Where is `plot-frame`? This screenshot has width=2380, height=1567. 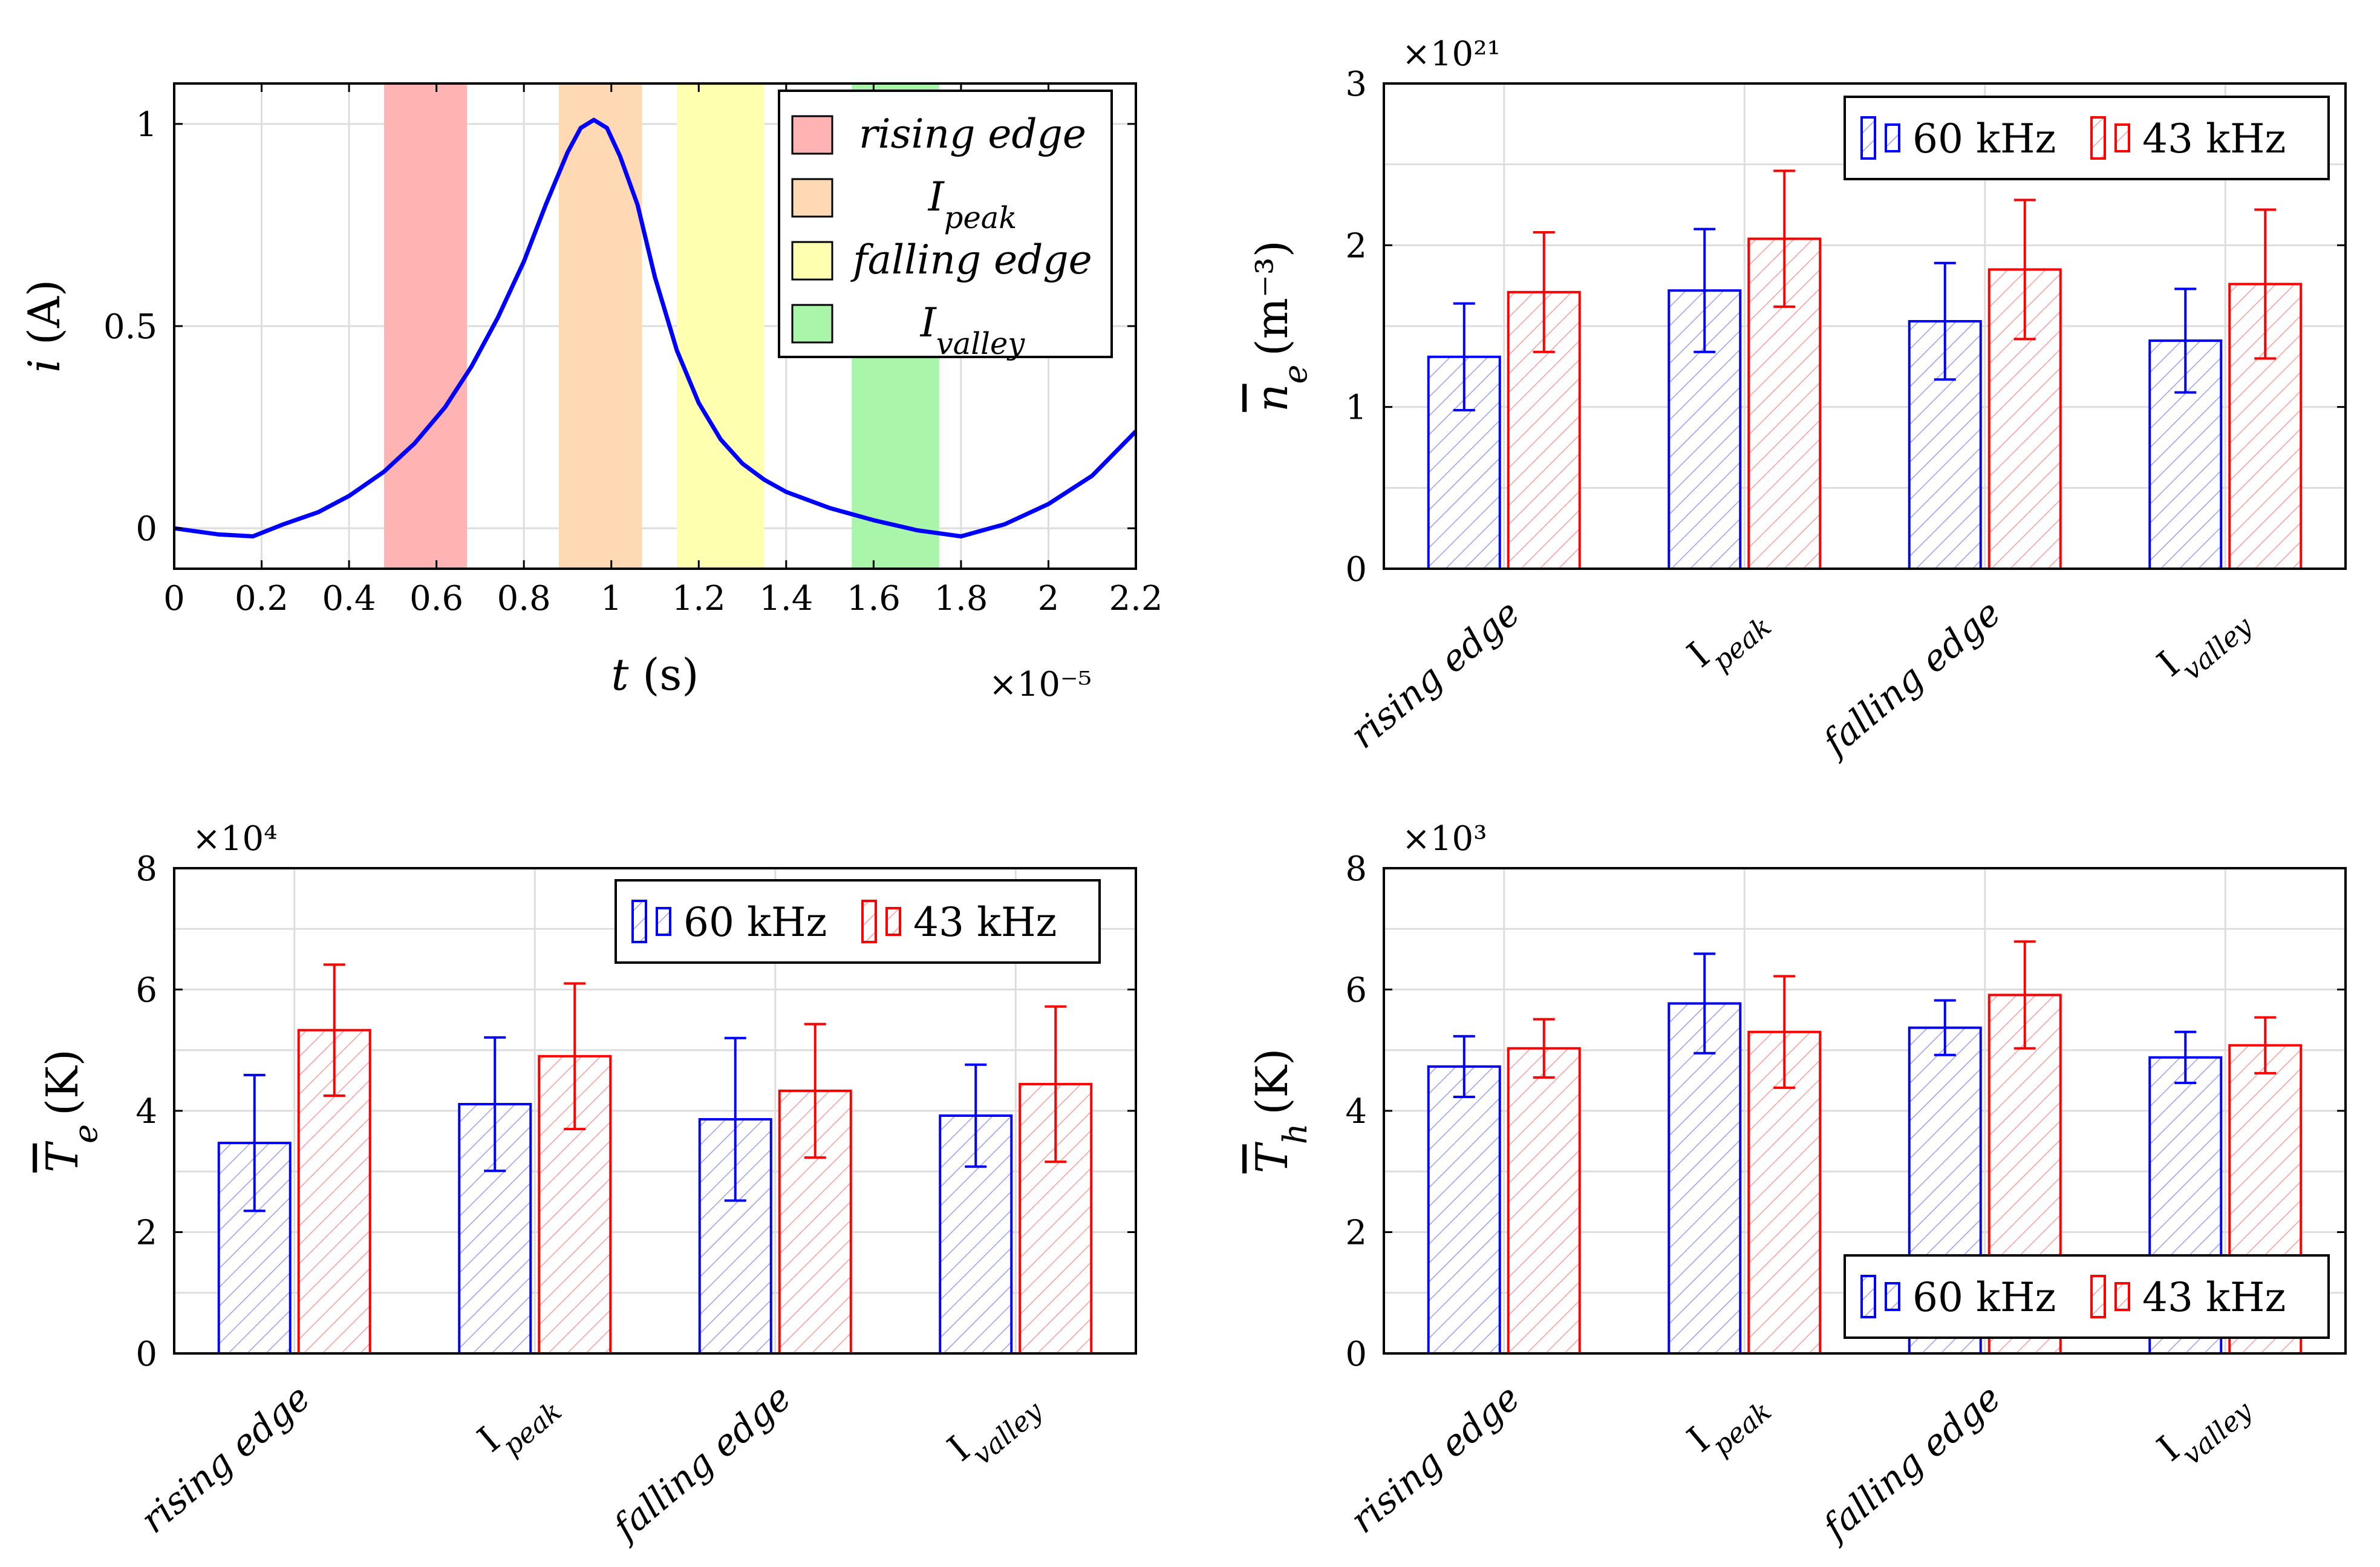 plot-frame is located at coordinates (1865, 326).